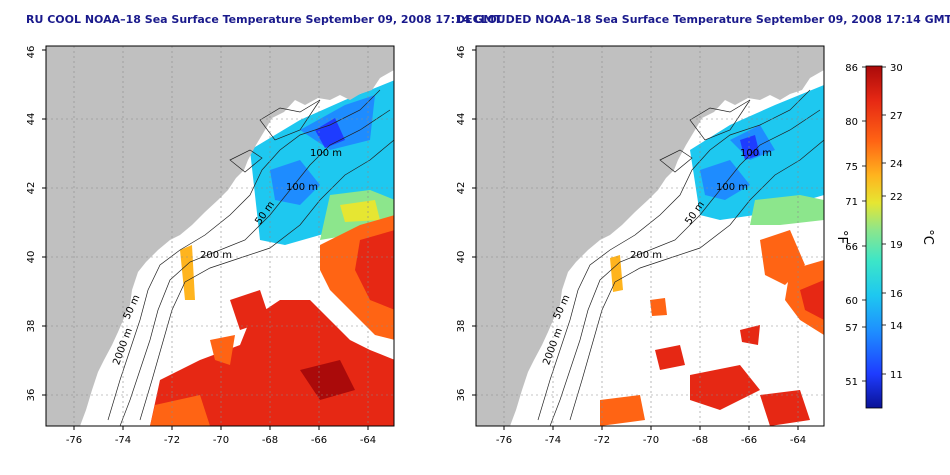 The width and height of the screenshot is (950, 475). What do you see at coordinates (851, 328) in the screenshot?
I see `fahrenheit-tick: 57` at bounding box center [851, 328].